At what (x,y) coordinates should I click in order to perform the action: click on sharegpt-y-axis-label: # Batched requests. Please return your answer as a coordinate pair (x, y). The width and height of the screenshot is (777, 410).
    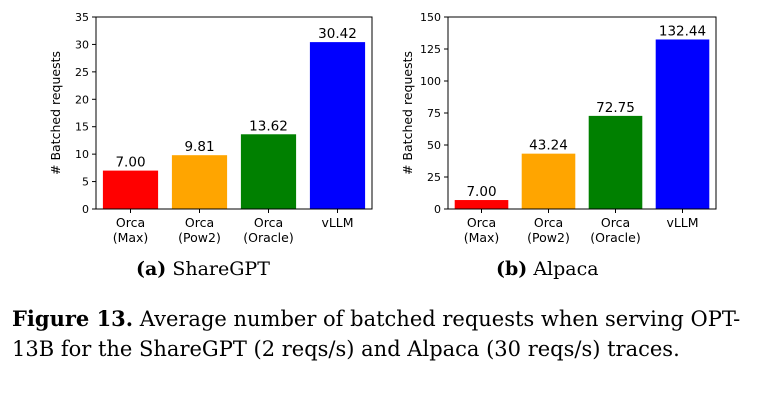
    Looking at the image, I should click on (55, 113).